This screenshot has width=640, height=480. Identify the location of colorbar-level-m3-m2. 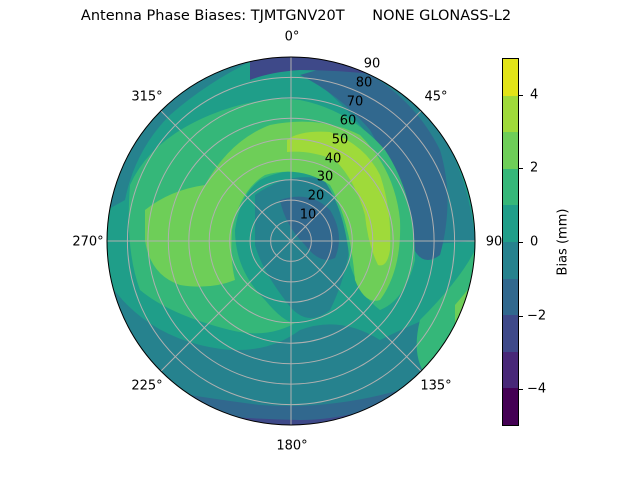
(510, 333).